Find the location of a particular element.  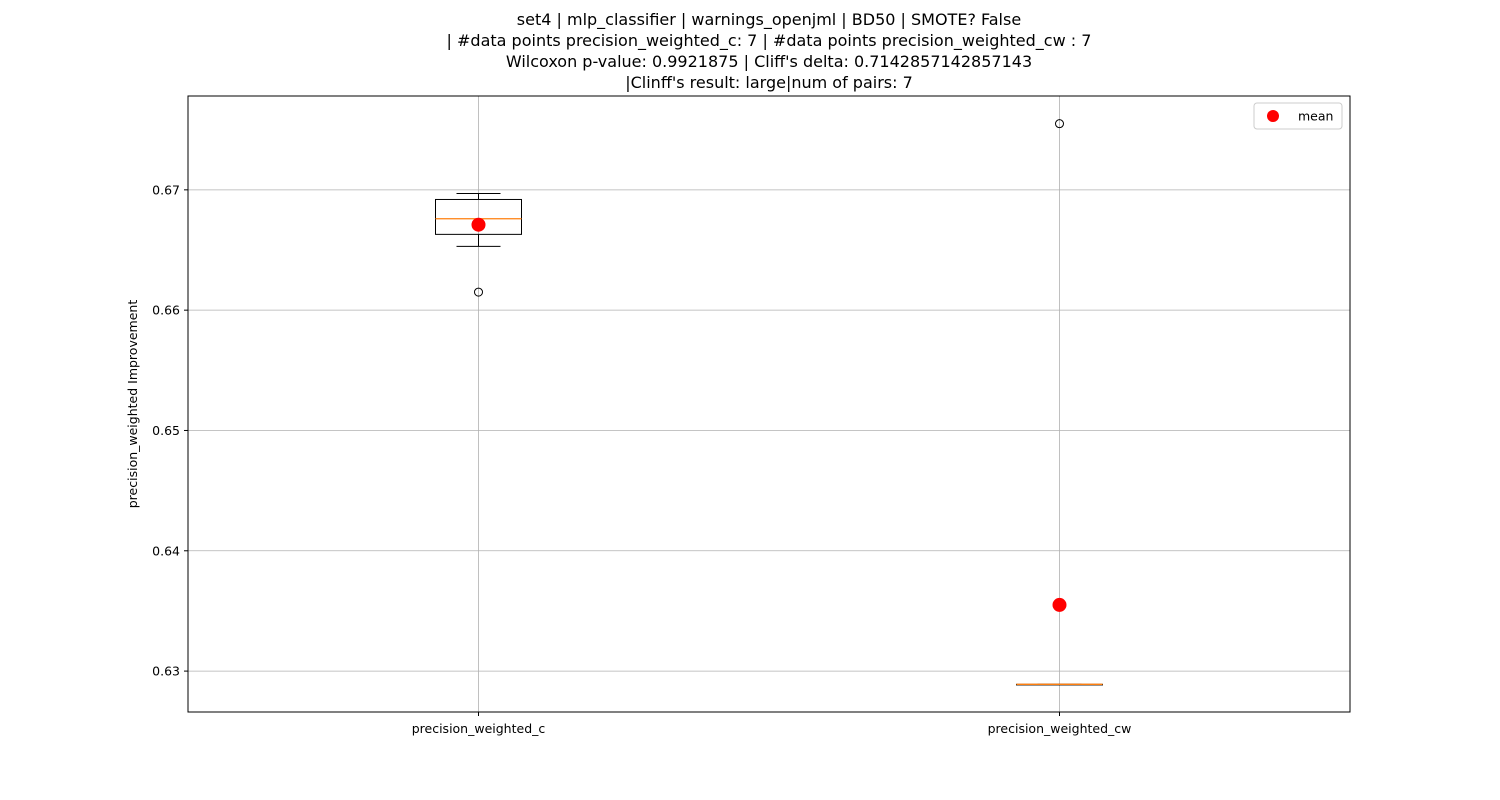

y-tick-label: 0.67 is located at coordinates (166, 189).